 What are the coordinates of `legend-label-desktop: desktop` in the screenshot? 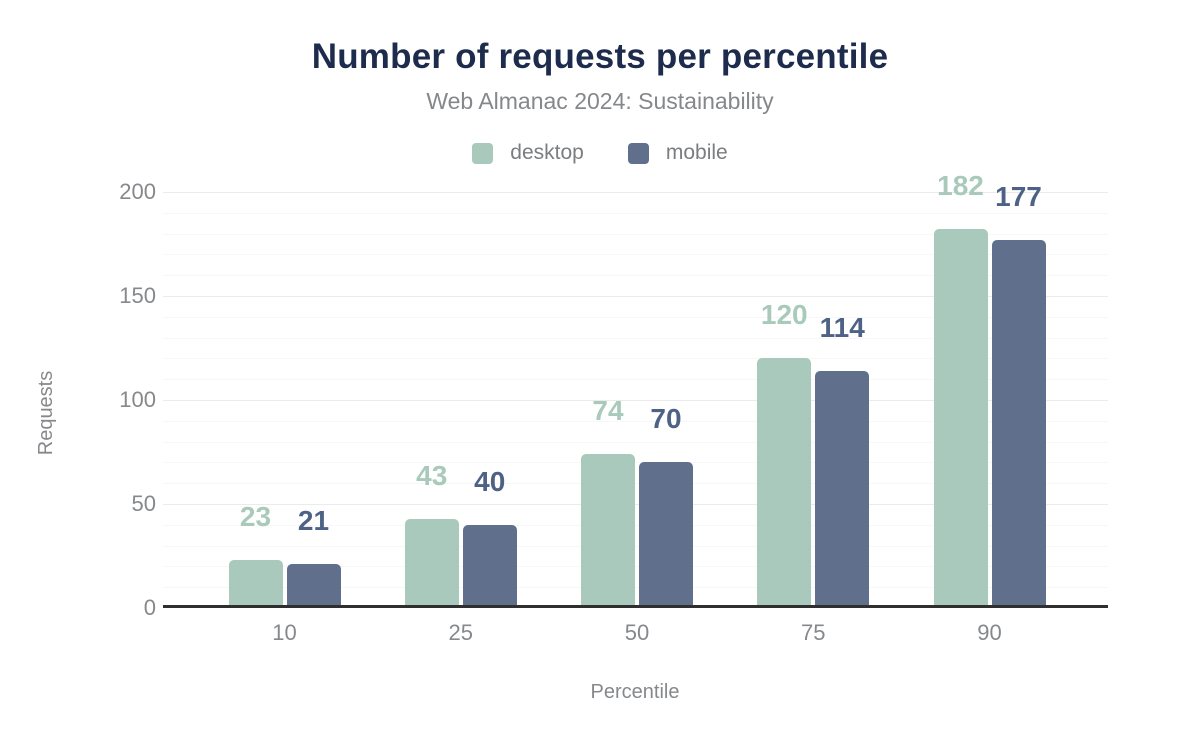 It's located at (547, 152).